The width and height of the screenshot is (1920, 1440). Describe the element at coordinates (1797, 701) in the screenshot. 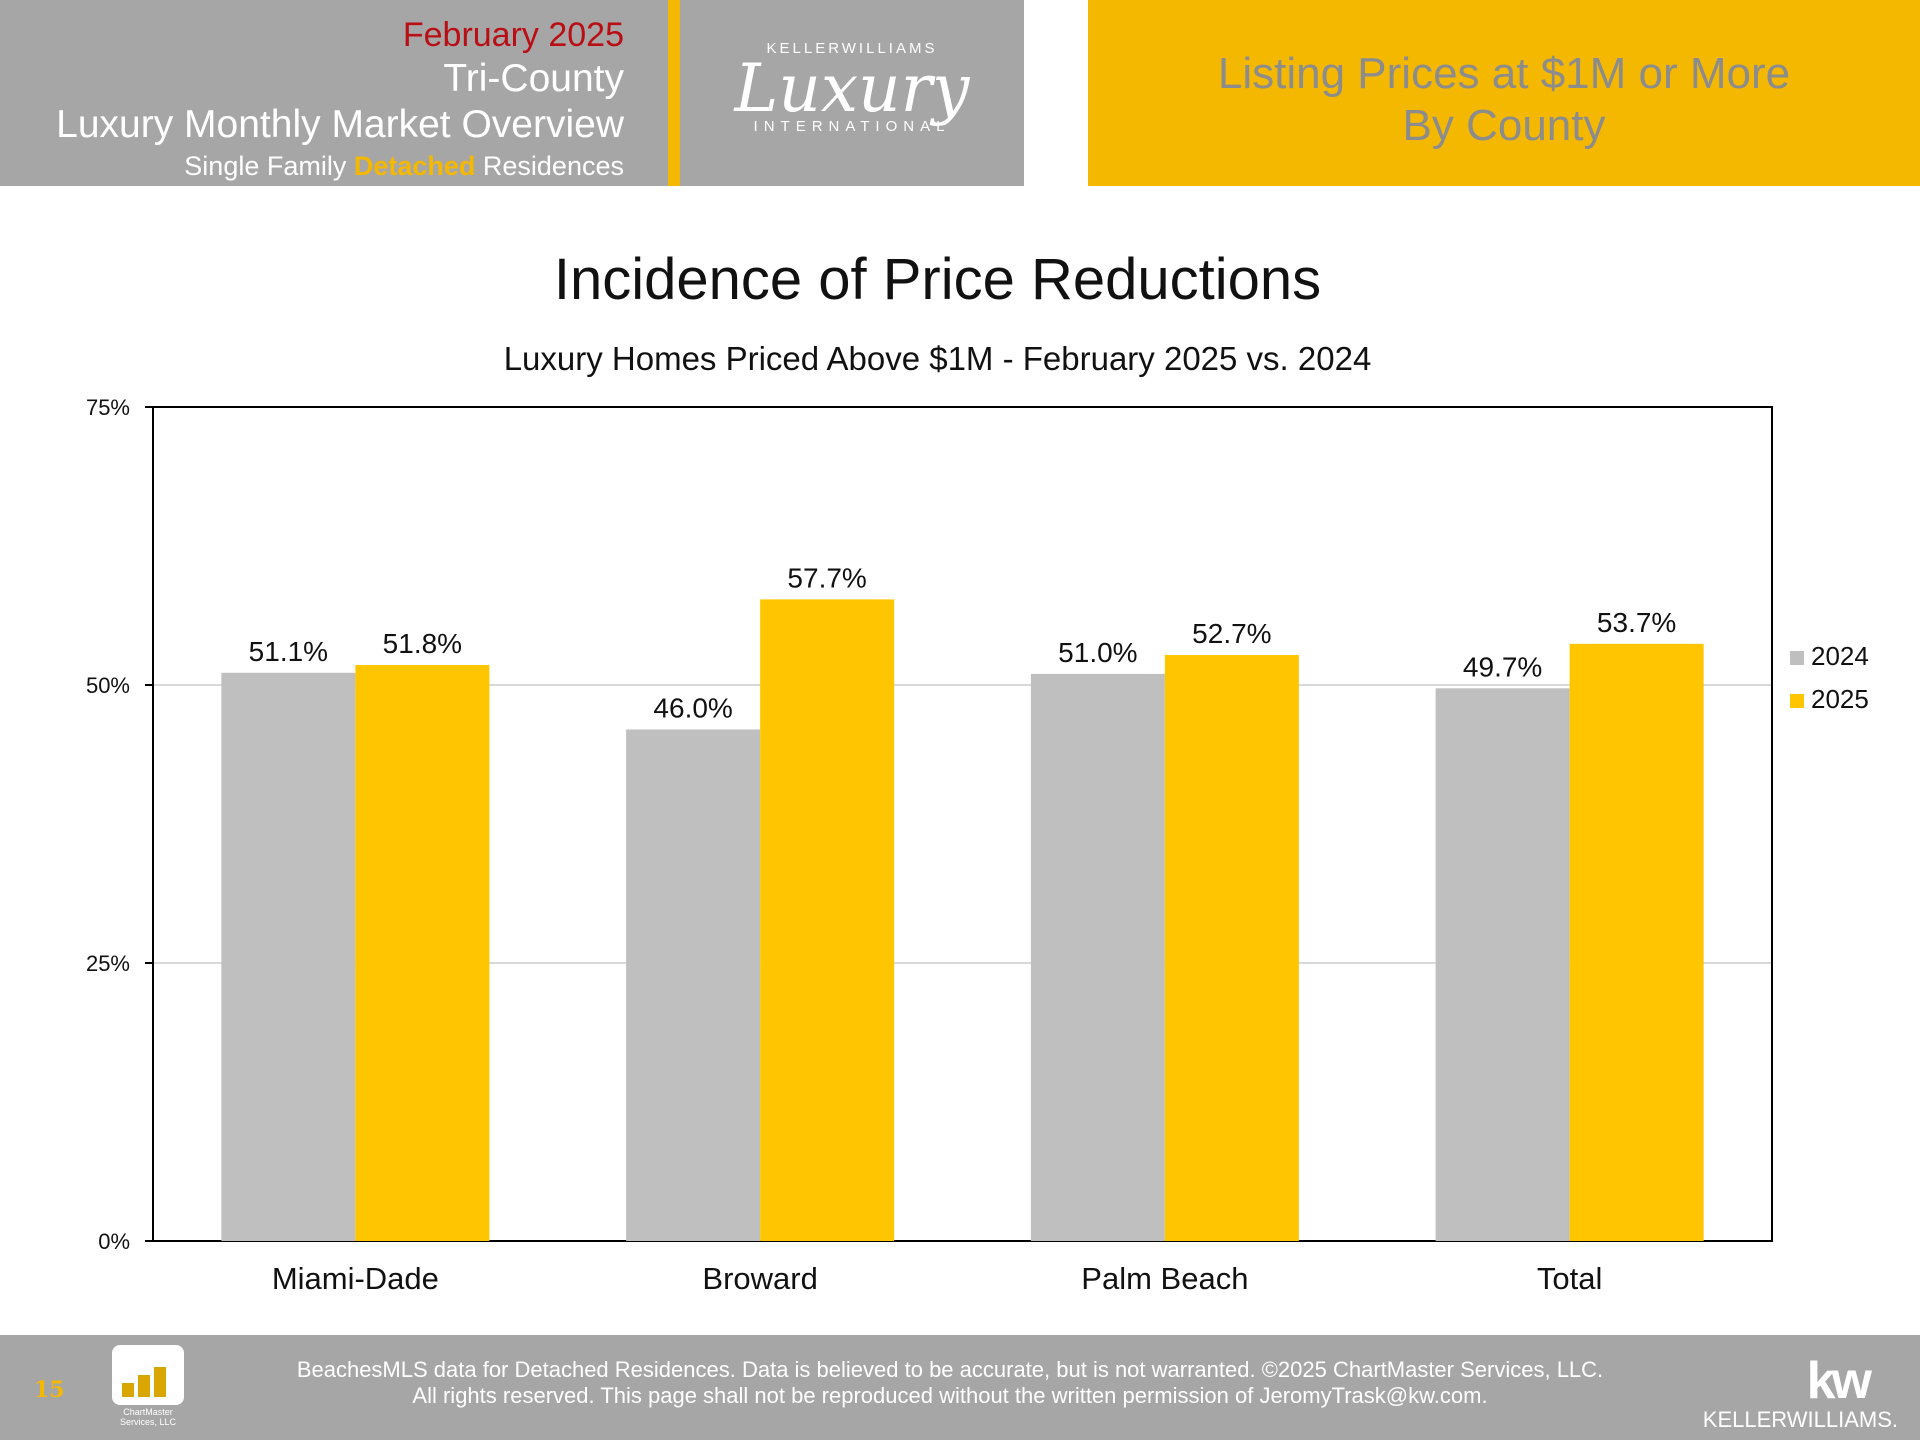

I see `legend-swatch-2025` at that location.